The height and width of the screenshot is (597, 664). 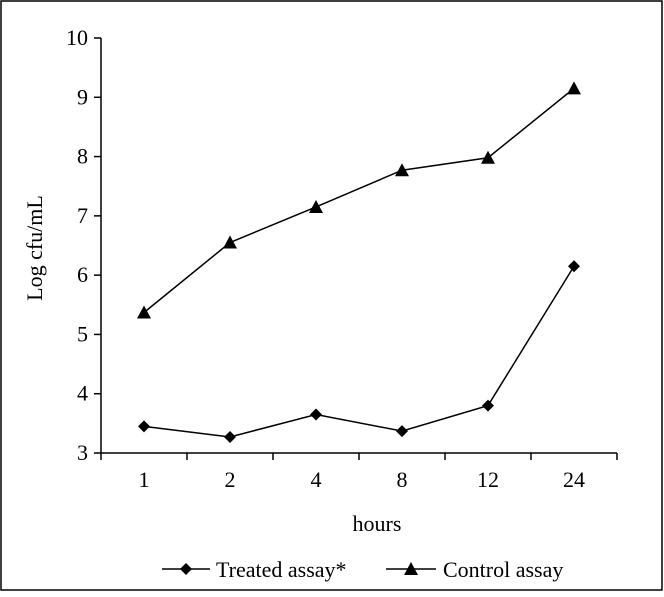 What do you see at coordinates (34, 248) in the screenshot?
I see `y-axis-title: Log cfu/mL` at bounding box center [34, 248].